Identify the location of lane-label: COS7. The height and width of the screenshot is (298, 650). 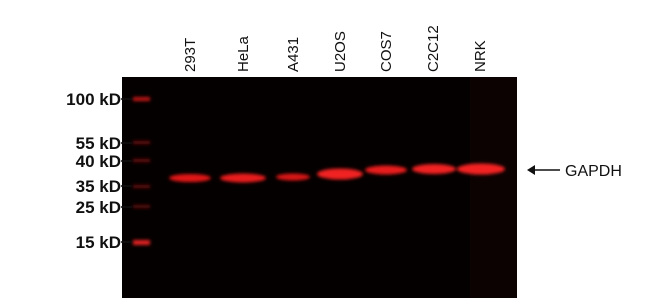
(386, 51).